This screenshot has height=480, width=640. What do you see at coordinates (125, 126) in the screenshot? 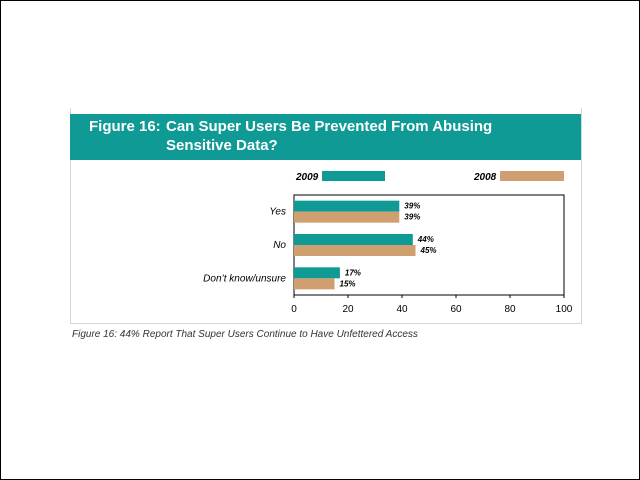
I see `figure-number: Figure 16:` at bounding box center [125, 126].